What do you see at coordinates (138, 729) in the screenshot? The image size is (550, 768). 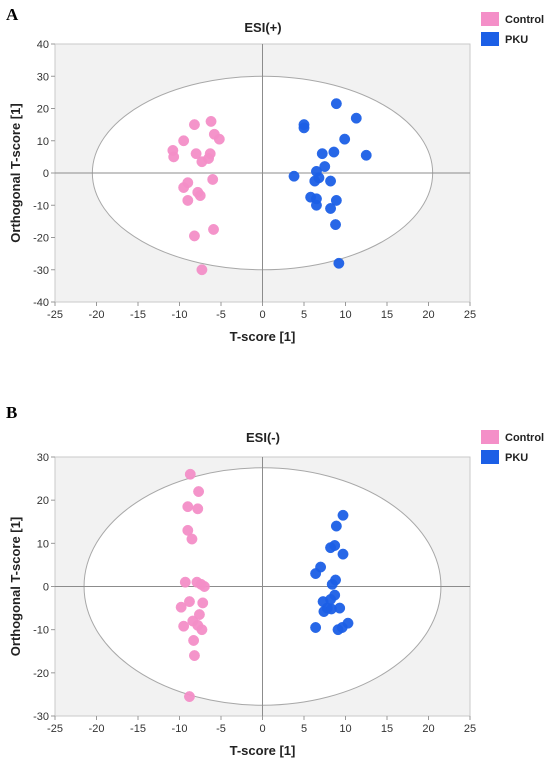 I see `x-tick-label: -15` at bounding box center [138, 729].